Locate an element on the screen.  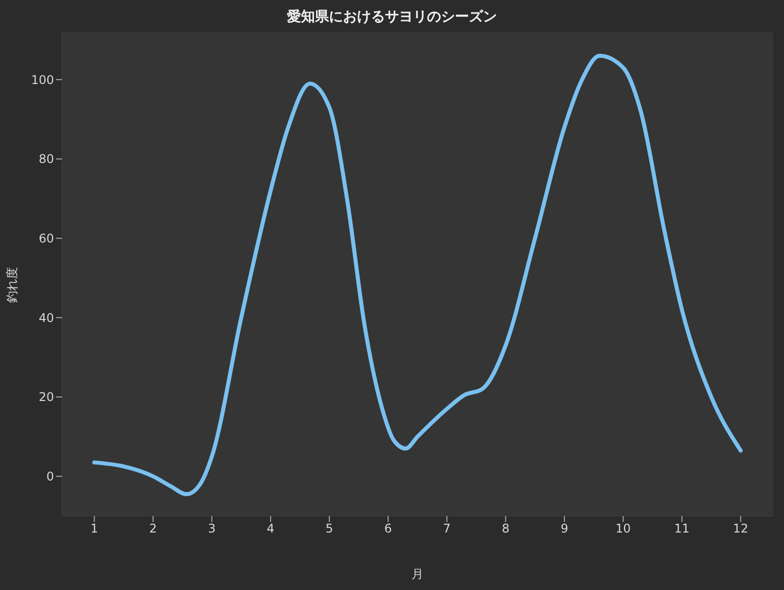
y-tick-label: 80 is located at coordinates (46, 159).